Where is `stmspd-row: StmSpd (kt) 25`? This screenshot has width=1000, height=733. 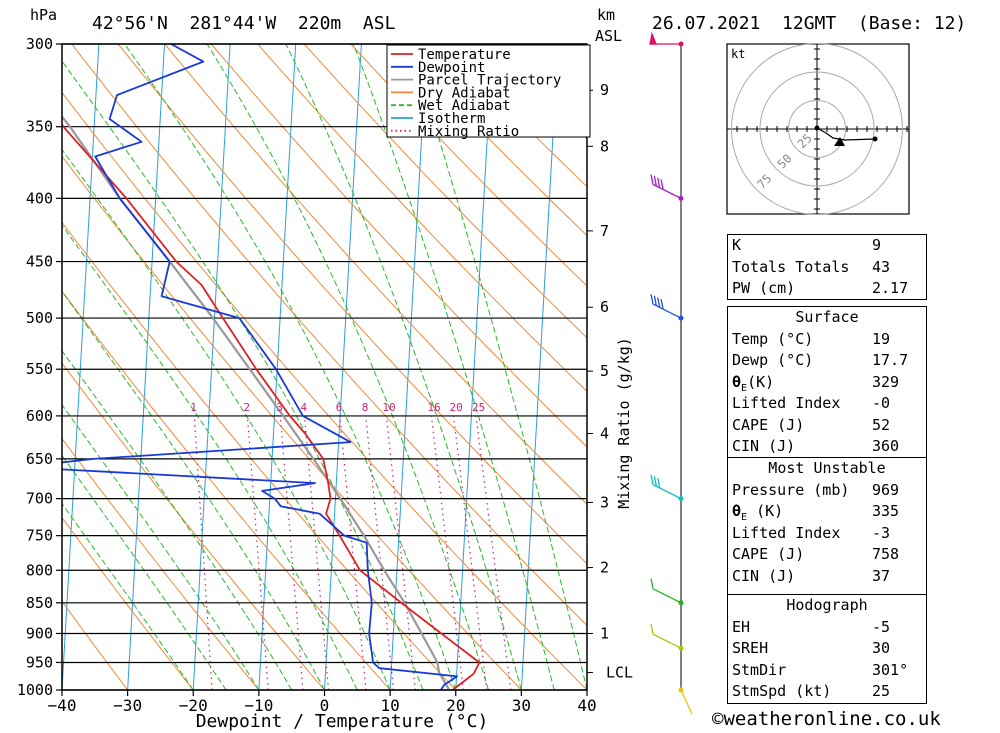
stmspd-row: StmSpd (kt) 25 is located at coordinates (827, 692).